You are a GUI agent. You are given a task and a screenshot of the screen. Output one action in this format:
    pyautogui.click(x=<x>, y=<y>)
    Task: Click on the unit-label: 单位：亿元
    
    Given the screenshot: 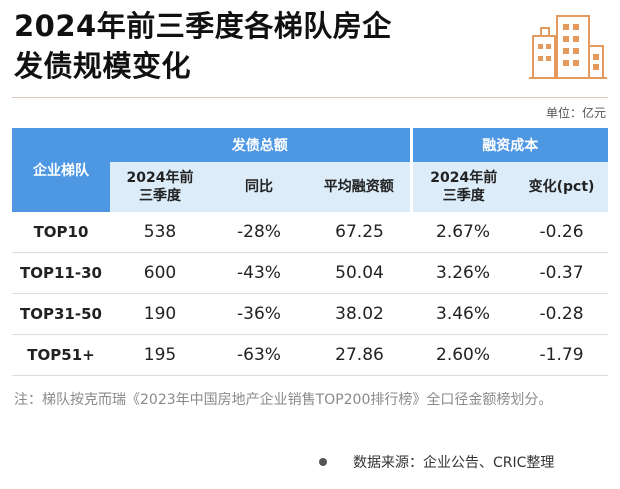 What is the action you would take?
    pyautogui.click(x=575, y=113)
    